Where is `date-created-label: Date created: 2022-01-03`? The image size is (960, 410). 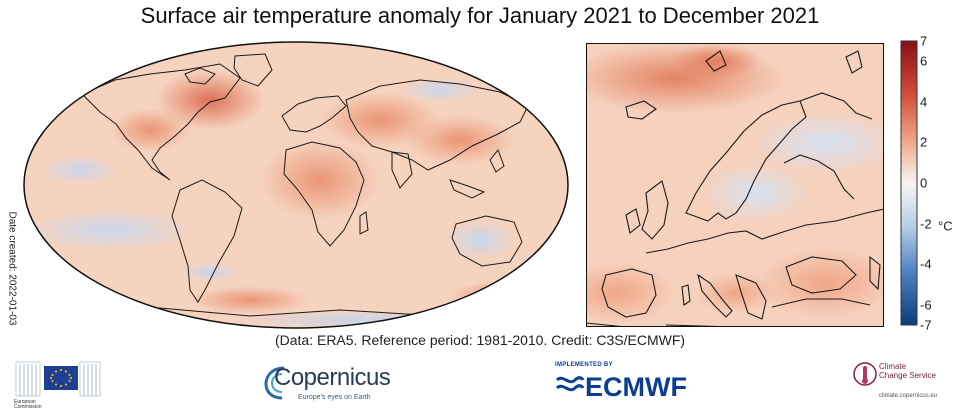
date-created-label: Date created: 2022-01-03 is located at coordinates (12, 268).